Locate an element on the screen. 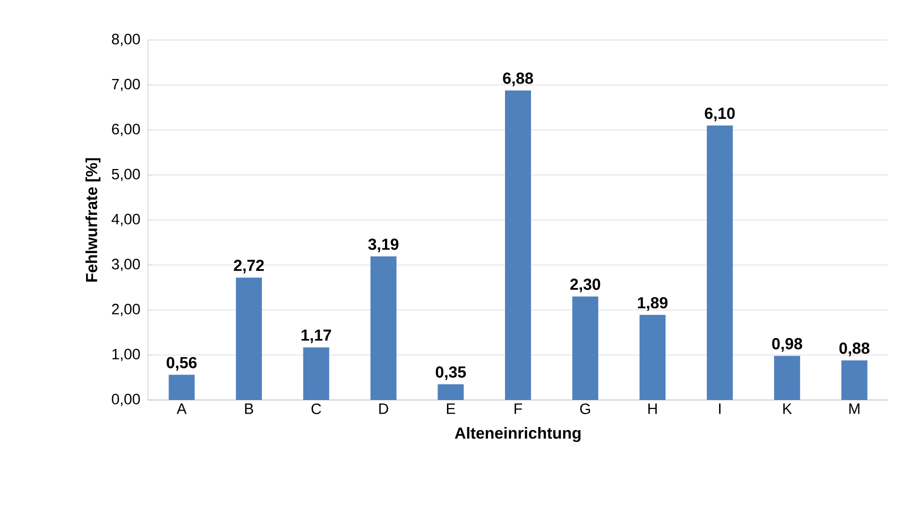 The image size is (899, 518). x-tick-label: F is located at coordinates (518, 409).